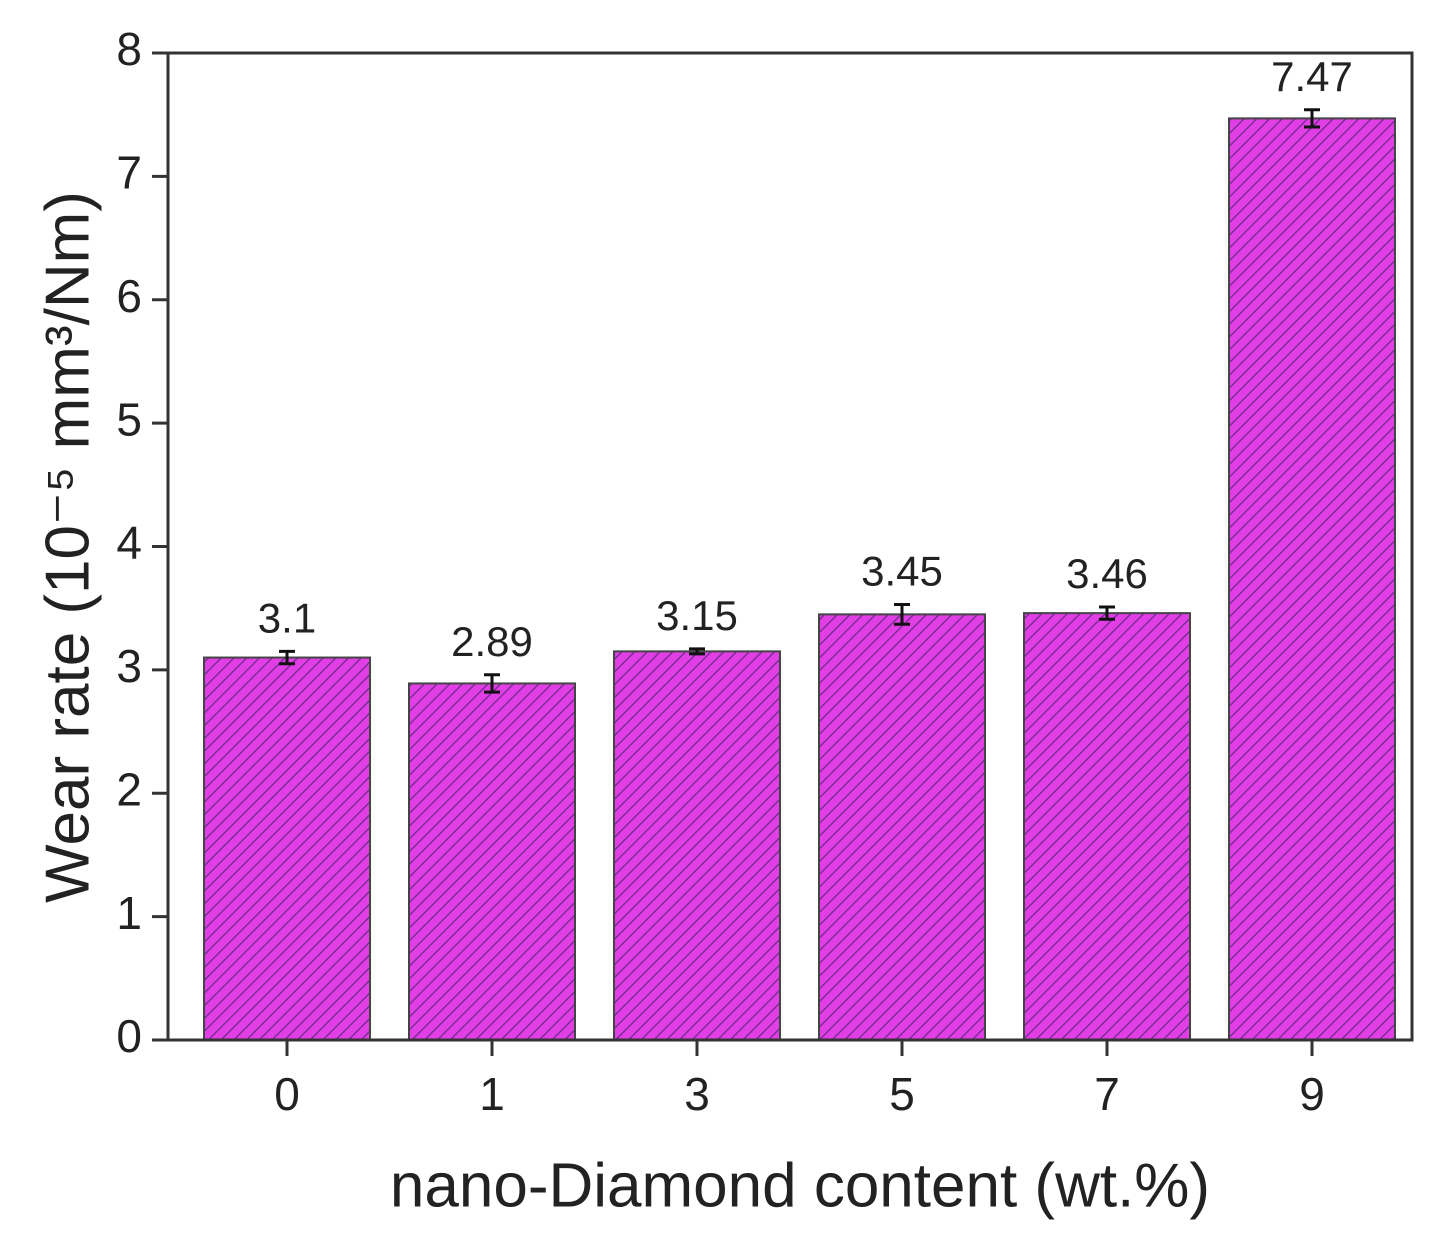 The width and height of the screenshot is (1439, 1251). Describe the element at coordinates (1107, 573) in the screenshot. I see `value-label: 3.46` at that location.